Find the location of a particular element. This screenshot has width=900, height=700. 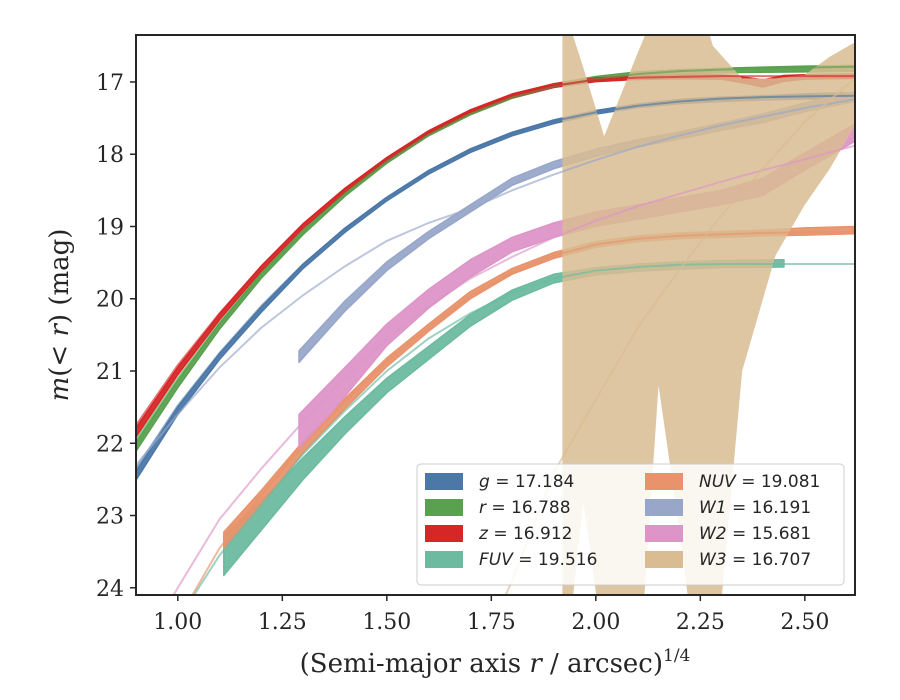

legend-label-fuv: FUV = 19.516 is located at coordinates (538, 560).